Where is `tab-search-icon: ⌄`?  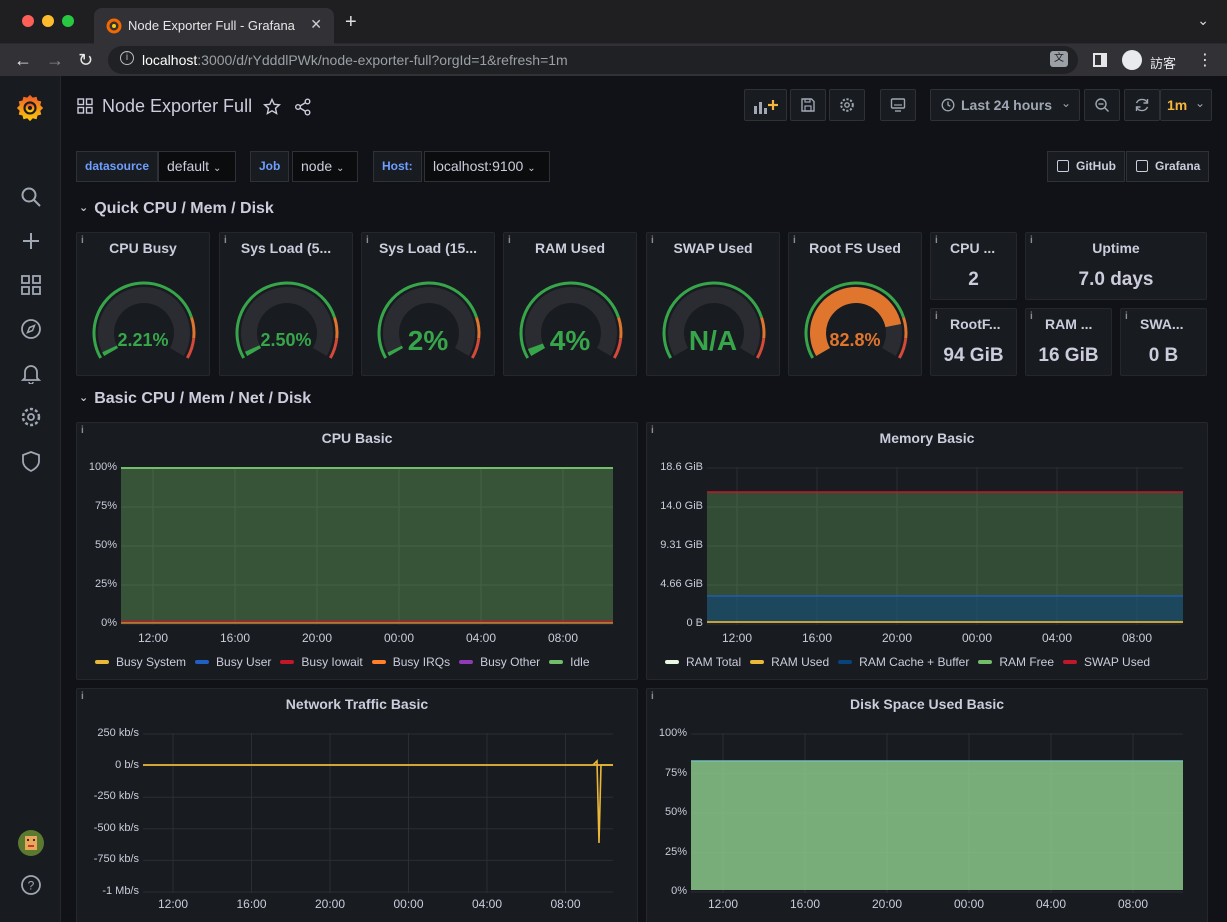 tab-search-icon: ⌄ is located at coordinates (1203, 20).